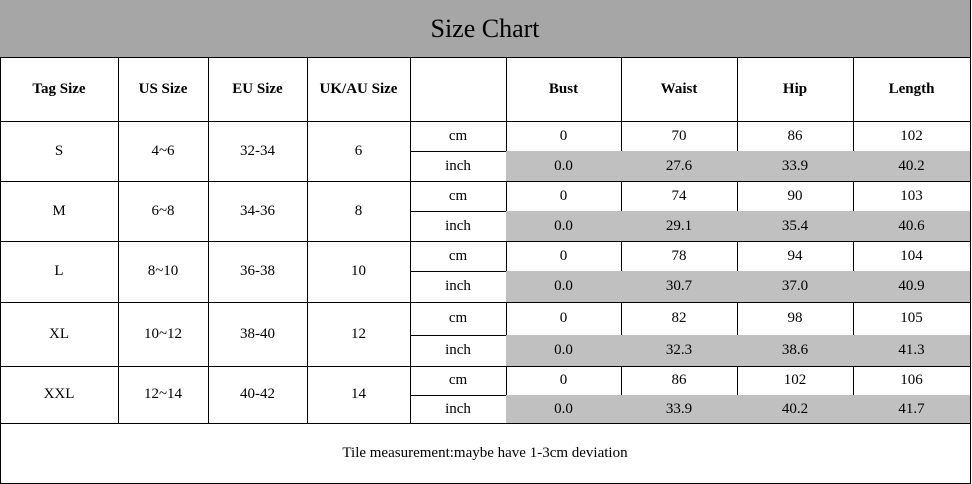 Image resolution: width=972 pixels, height=484 pixels. Describe the element at coordinates (912, 226) in the screenshot. I see `measure-cell: 40.6` at that location.